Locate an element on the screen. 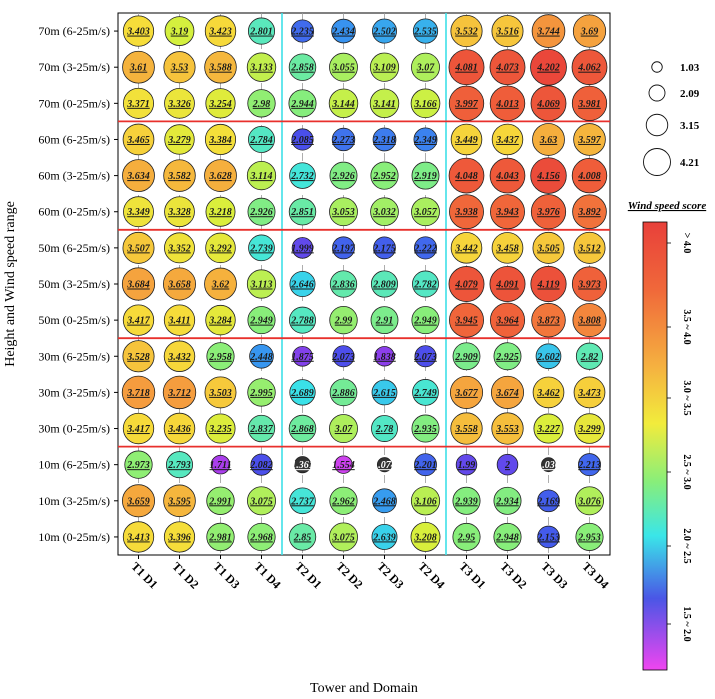 The image size is (715, 699). bubble-value: 2.868 is located at coordinates (302, 429).